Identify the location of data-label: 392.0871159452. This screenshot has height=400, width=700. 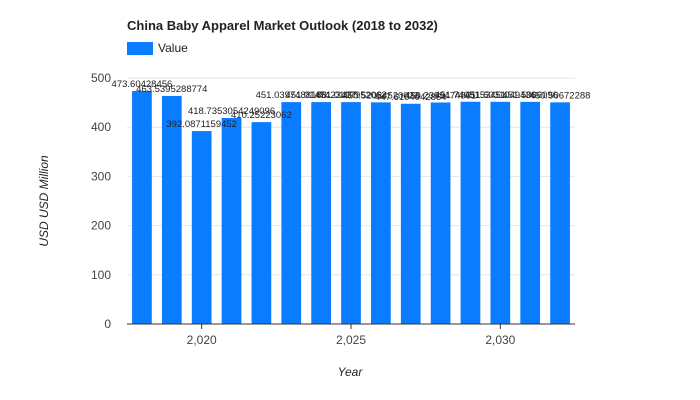
(201, 124).